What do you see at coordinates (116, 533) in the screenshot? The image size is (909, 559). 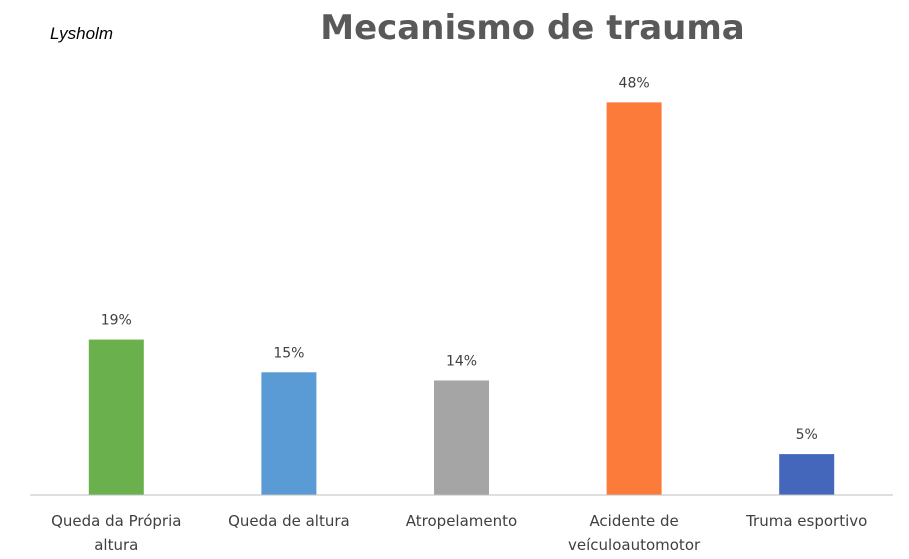 I see `tick-label-1: Queda da Própria altura` at bounding box center [116, 533].